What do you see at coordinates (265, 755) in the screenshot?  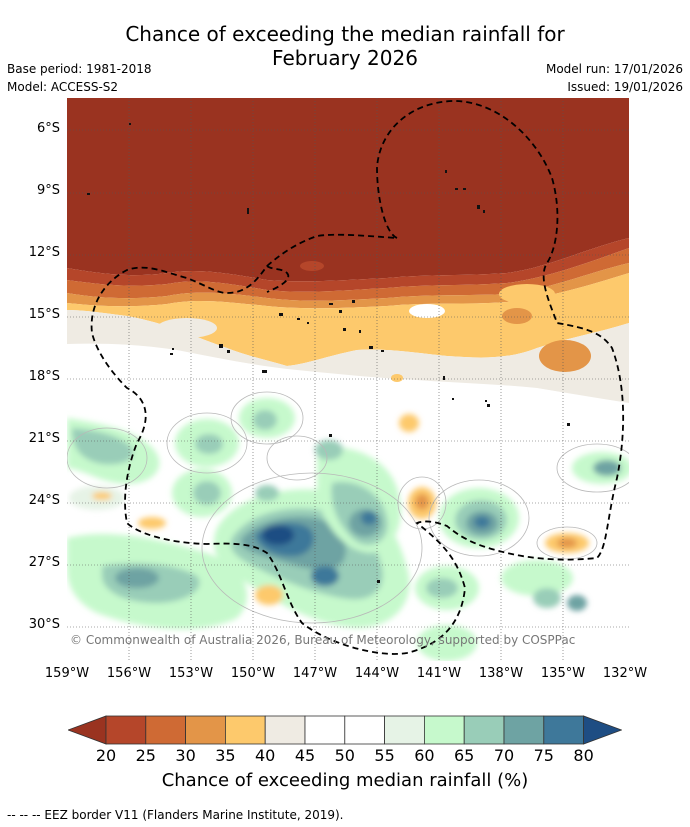 I see `colorbar-tick: 40` at bounding box center [265, 755].